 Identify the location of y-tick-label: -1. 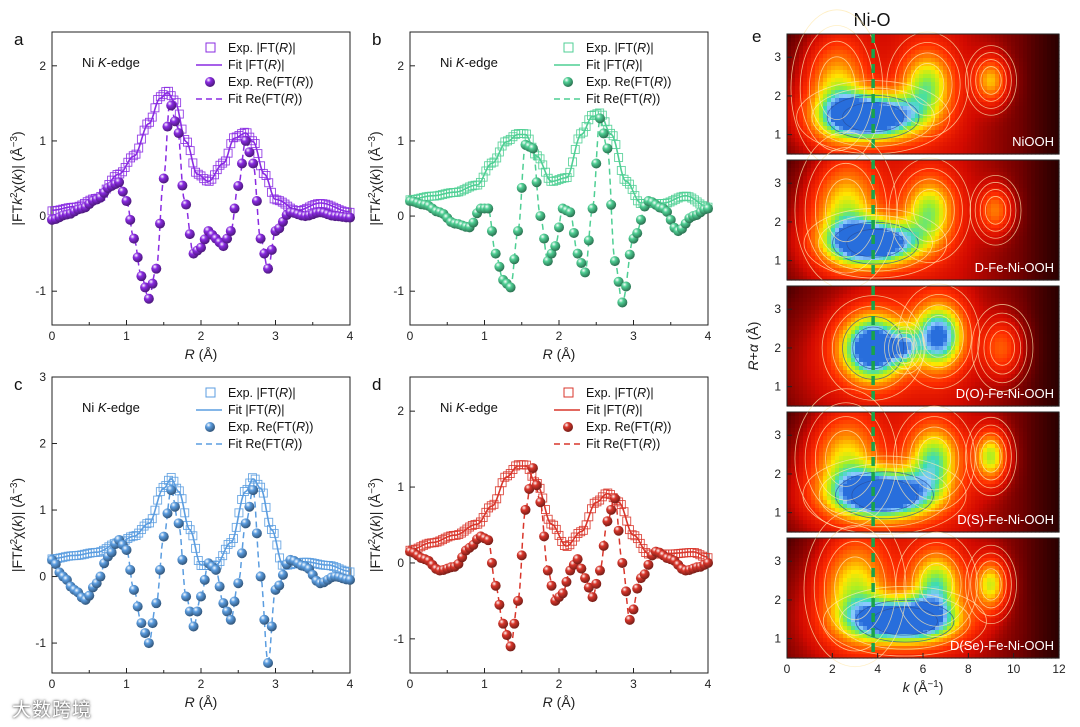
(398, 639).